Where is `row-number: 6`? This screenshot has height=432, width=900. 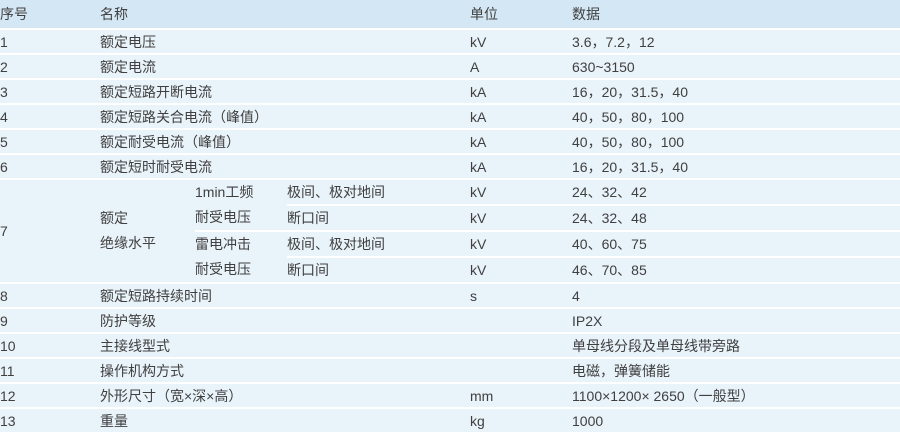
row-number: 6 is located at coordinates (50, 166).